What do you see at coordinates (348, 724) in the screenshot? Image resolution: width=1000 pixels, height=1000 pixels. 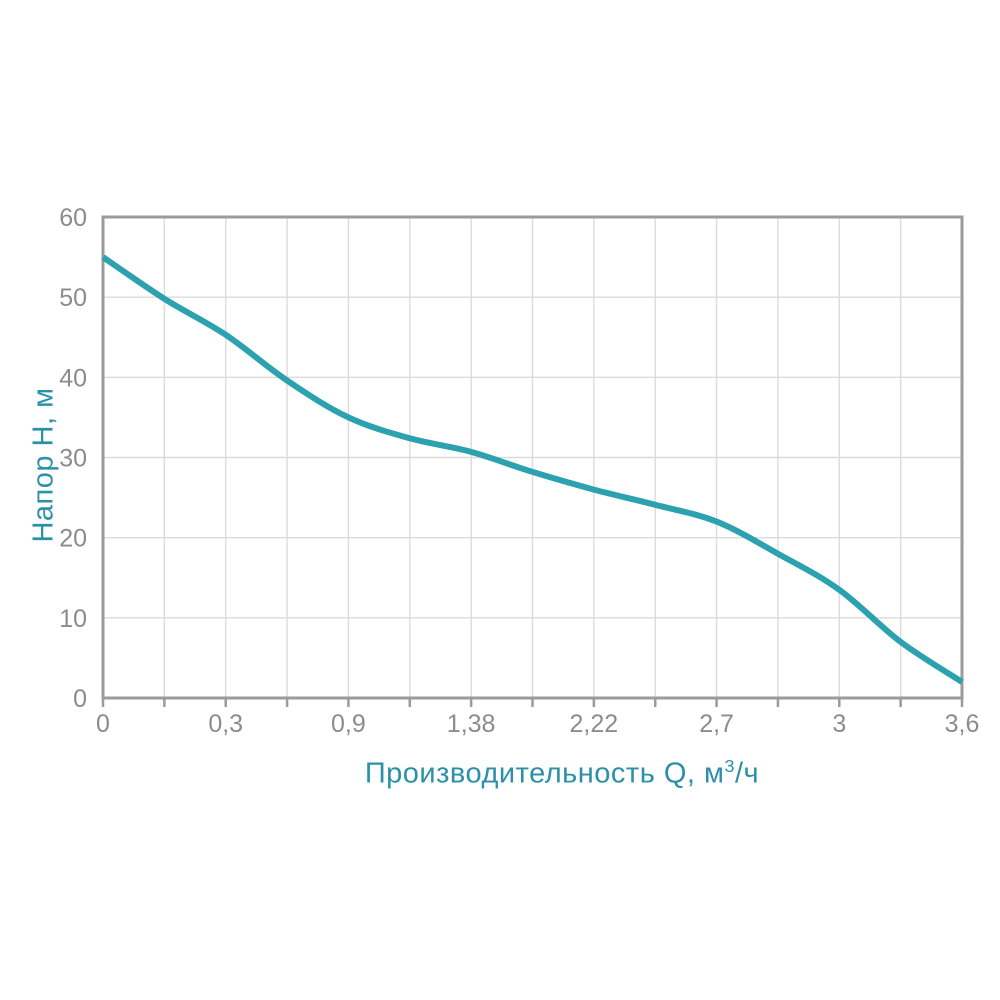 I see `x-tick-label: 0,9` at bounding box center [348, 724].